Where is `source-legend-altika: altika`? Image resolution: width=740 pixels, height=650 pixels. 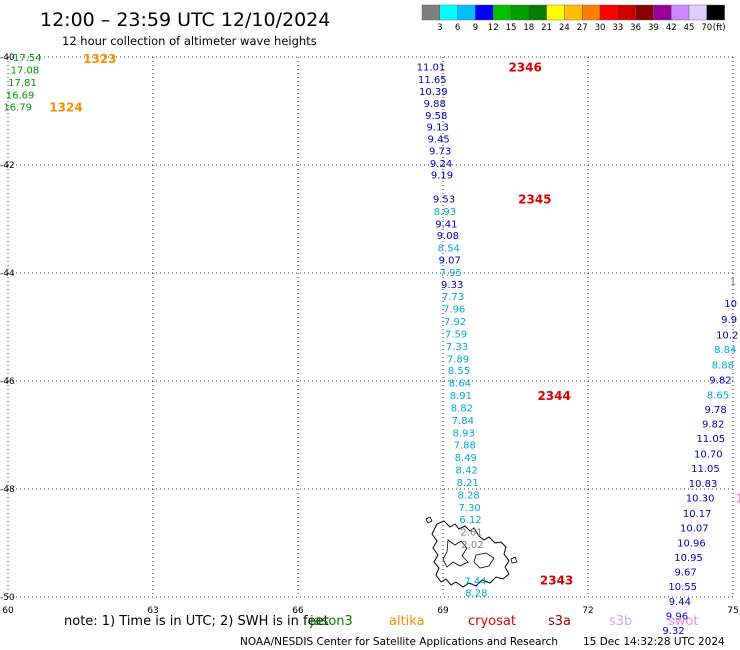
source-legend-altika: altika is located at coordinates (407, 621).